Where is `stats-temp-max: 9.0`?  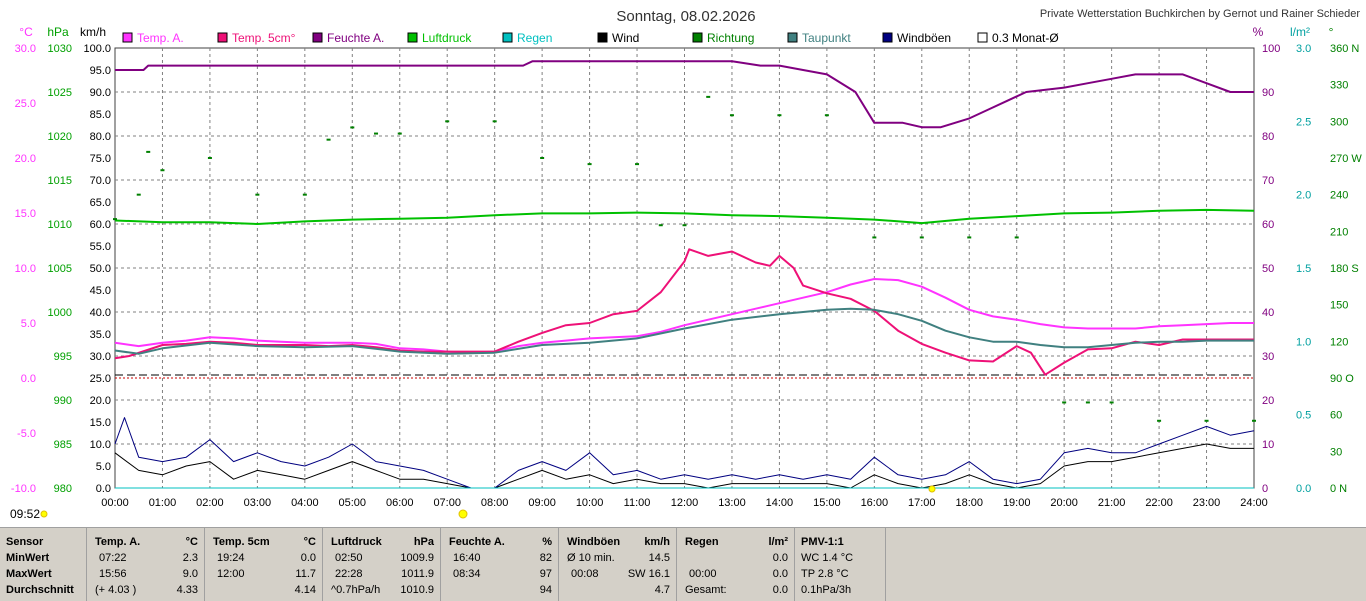 stats-temp-max: 9.0 is located at coordinates (190, 574).